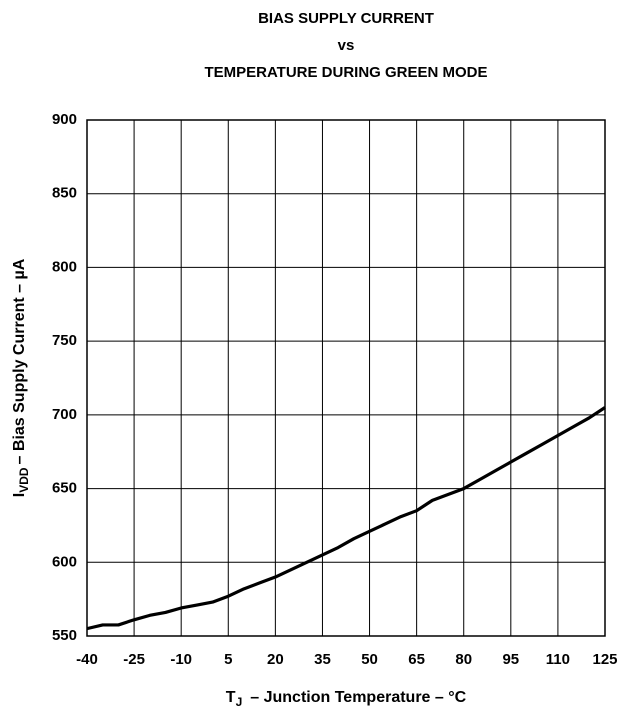  I want to click on x-tick-label: 20, so click(275, 659).